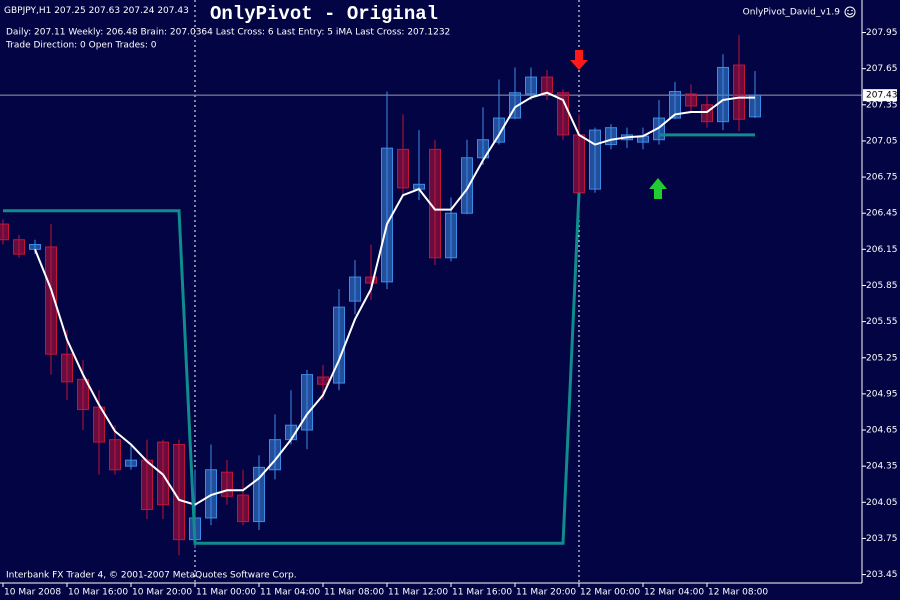  I want to click on last-low: 207.24, so click(139, 11).